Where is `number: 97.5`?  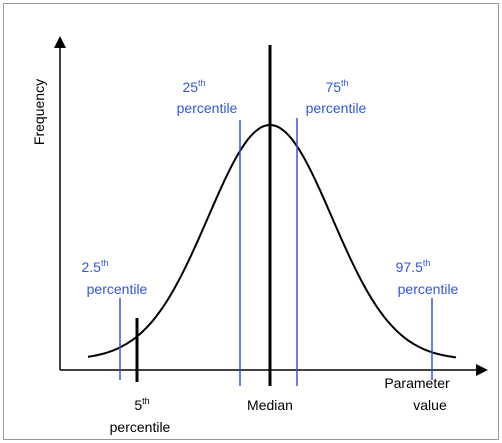
number: 97.5 is located at coordinates (409, 267).